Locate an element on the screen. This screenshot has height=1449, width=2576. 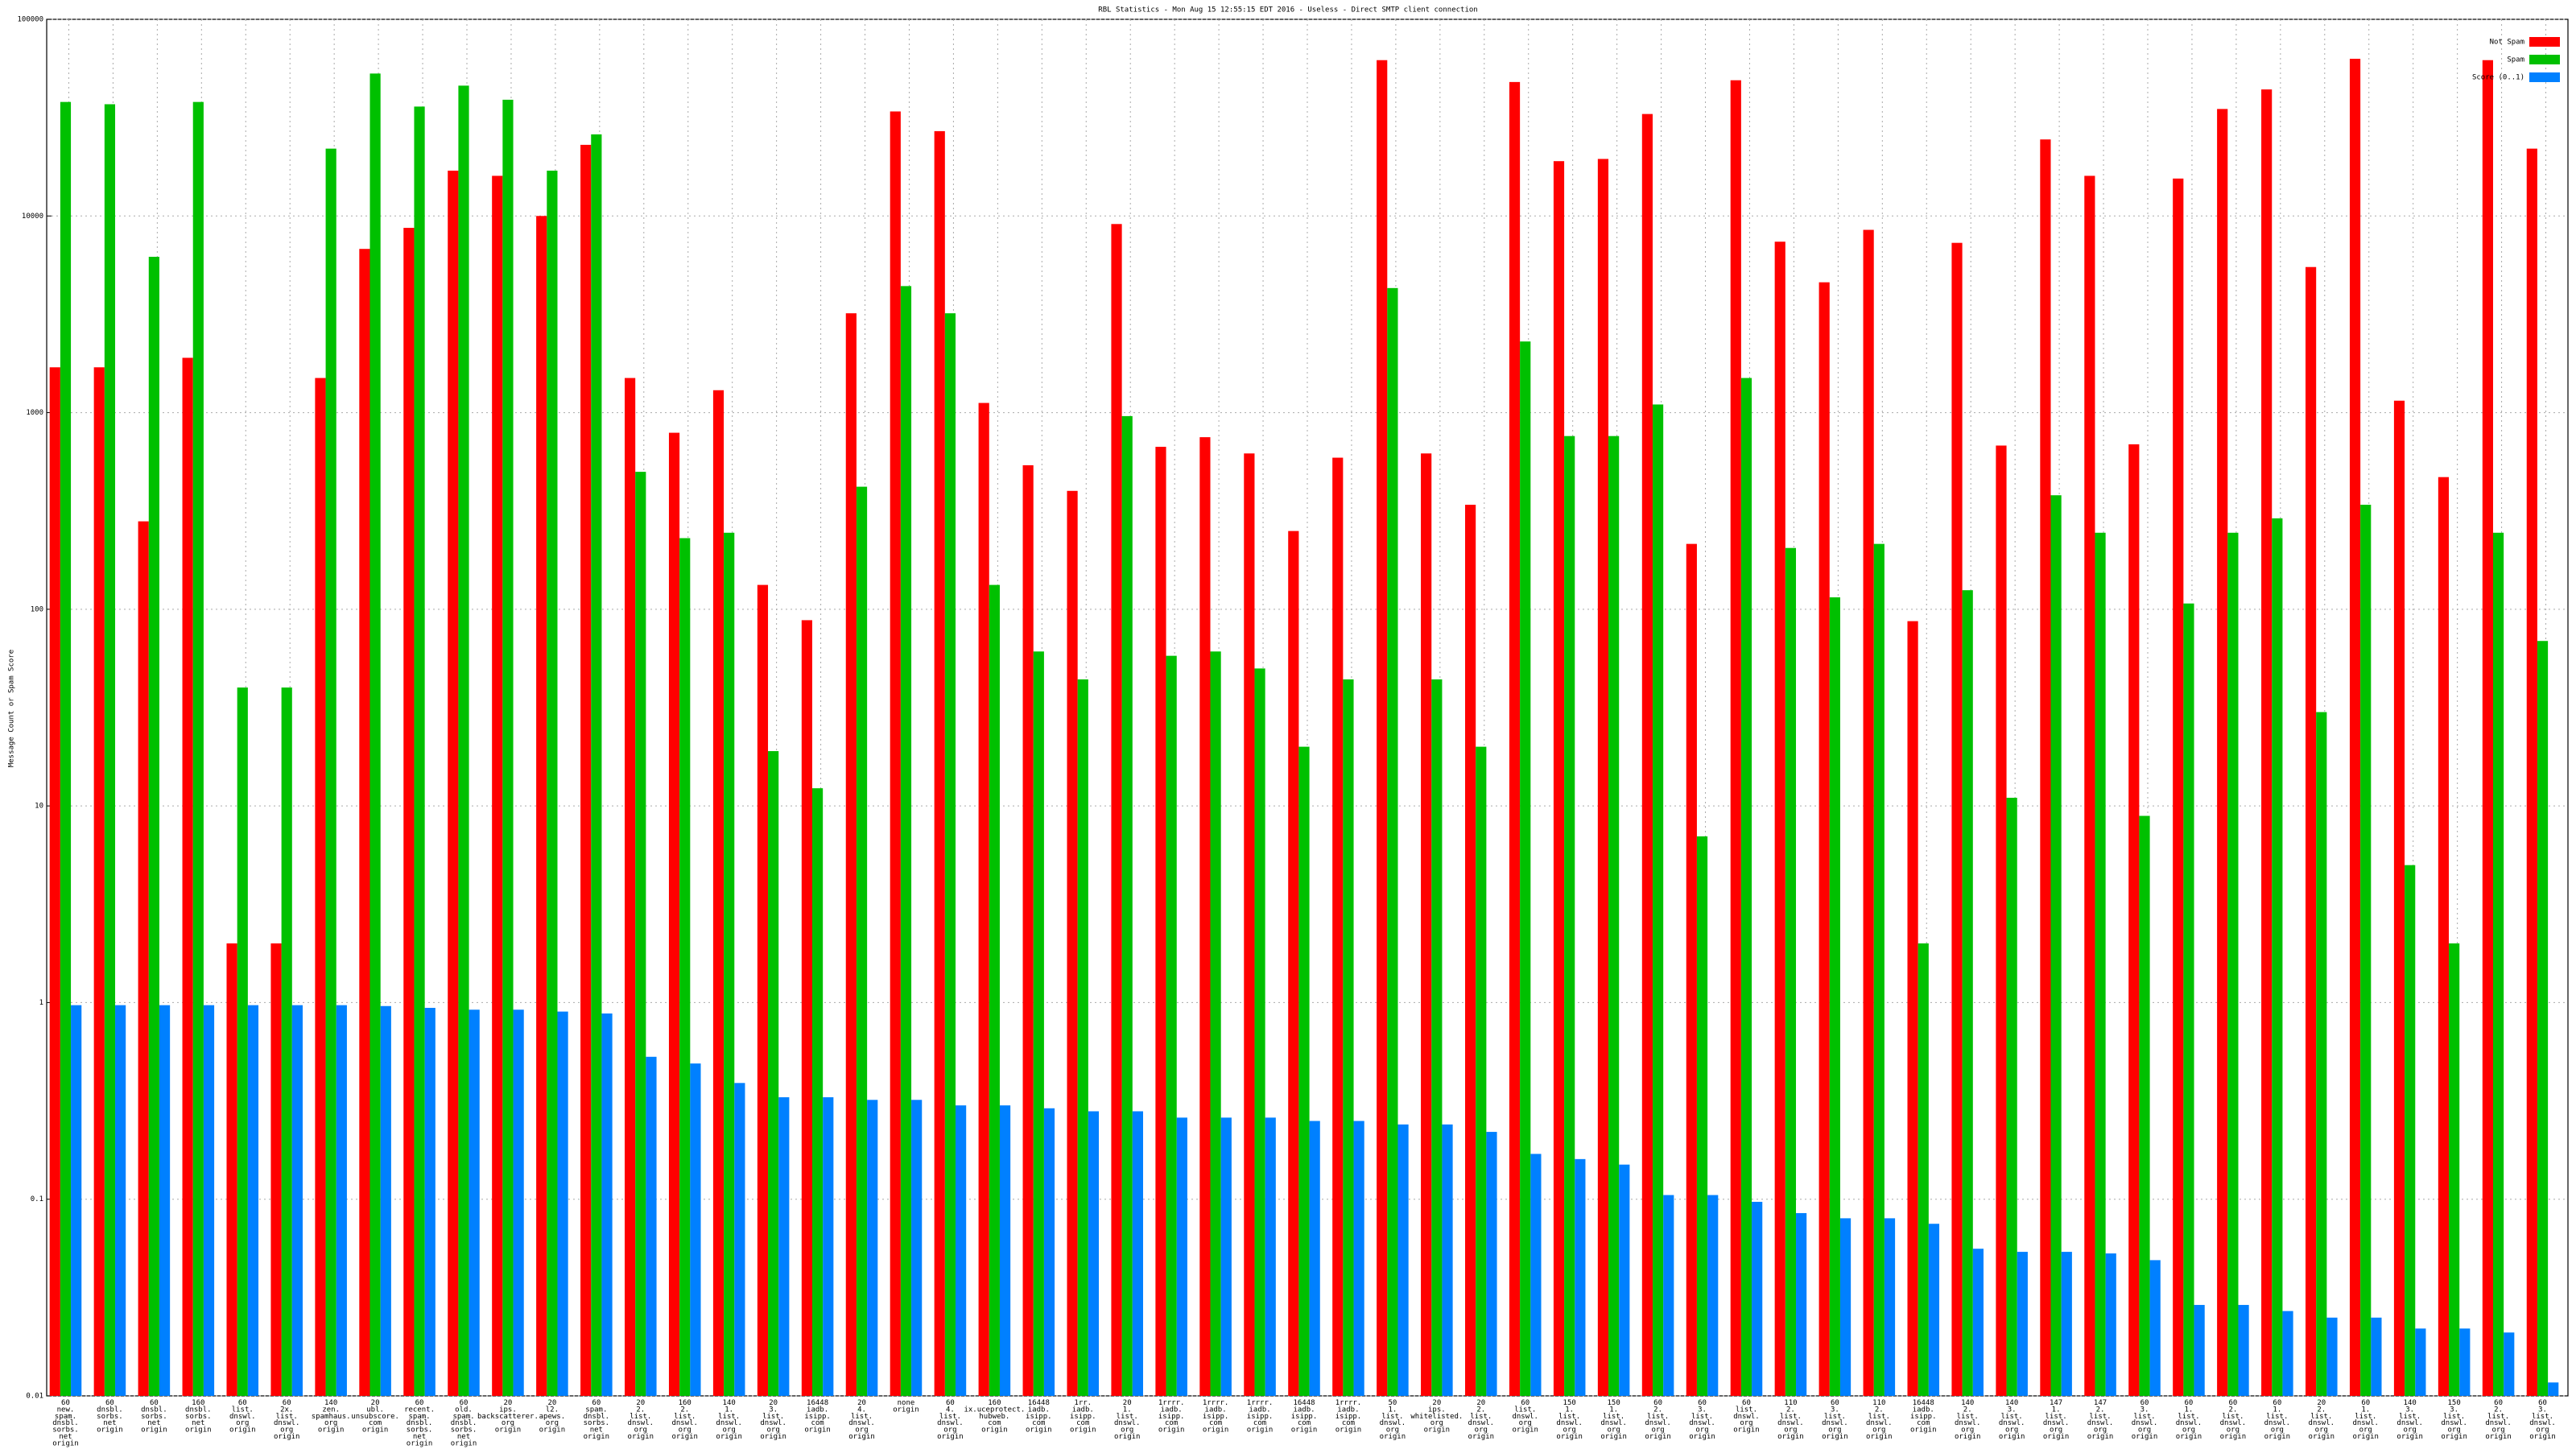
x-tick-label: 140 3. list. dnswl. org origin is located at coordinates (2012, 1420).